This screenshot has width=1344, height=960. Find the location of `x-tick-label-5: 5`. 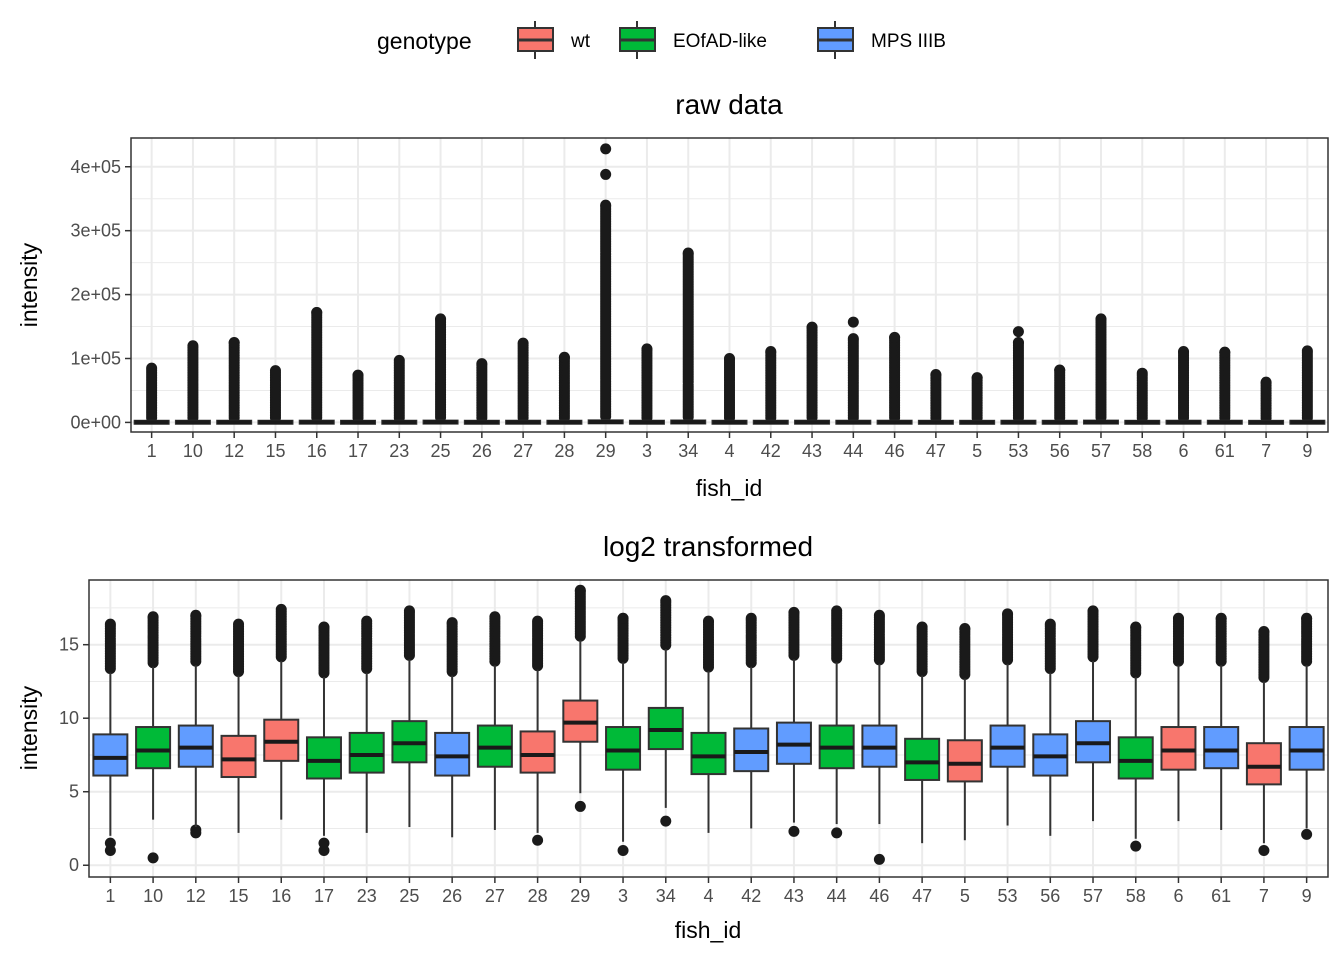

x-tick-label-5: 5 is located at coordinates (977, 451).